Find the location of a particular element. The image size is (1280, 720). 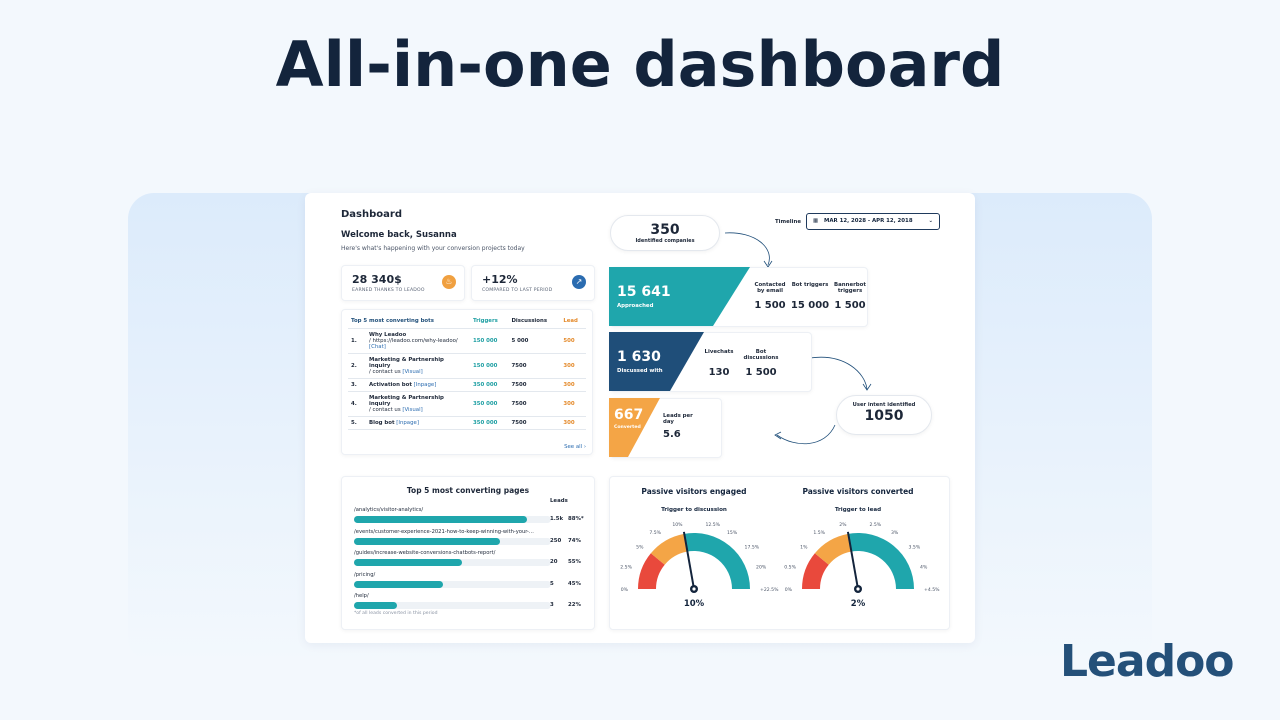

bots-table-row: 5. Blog bot [Inpage] 350 000 7500 300 is located at coordinates (467, 423).